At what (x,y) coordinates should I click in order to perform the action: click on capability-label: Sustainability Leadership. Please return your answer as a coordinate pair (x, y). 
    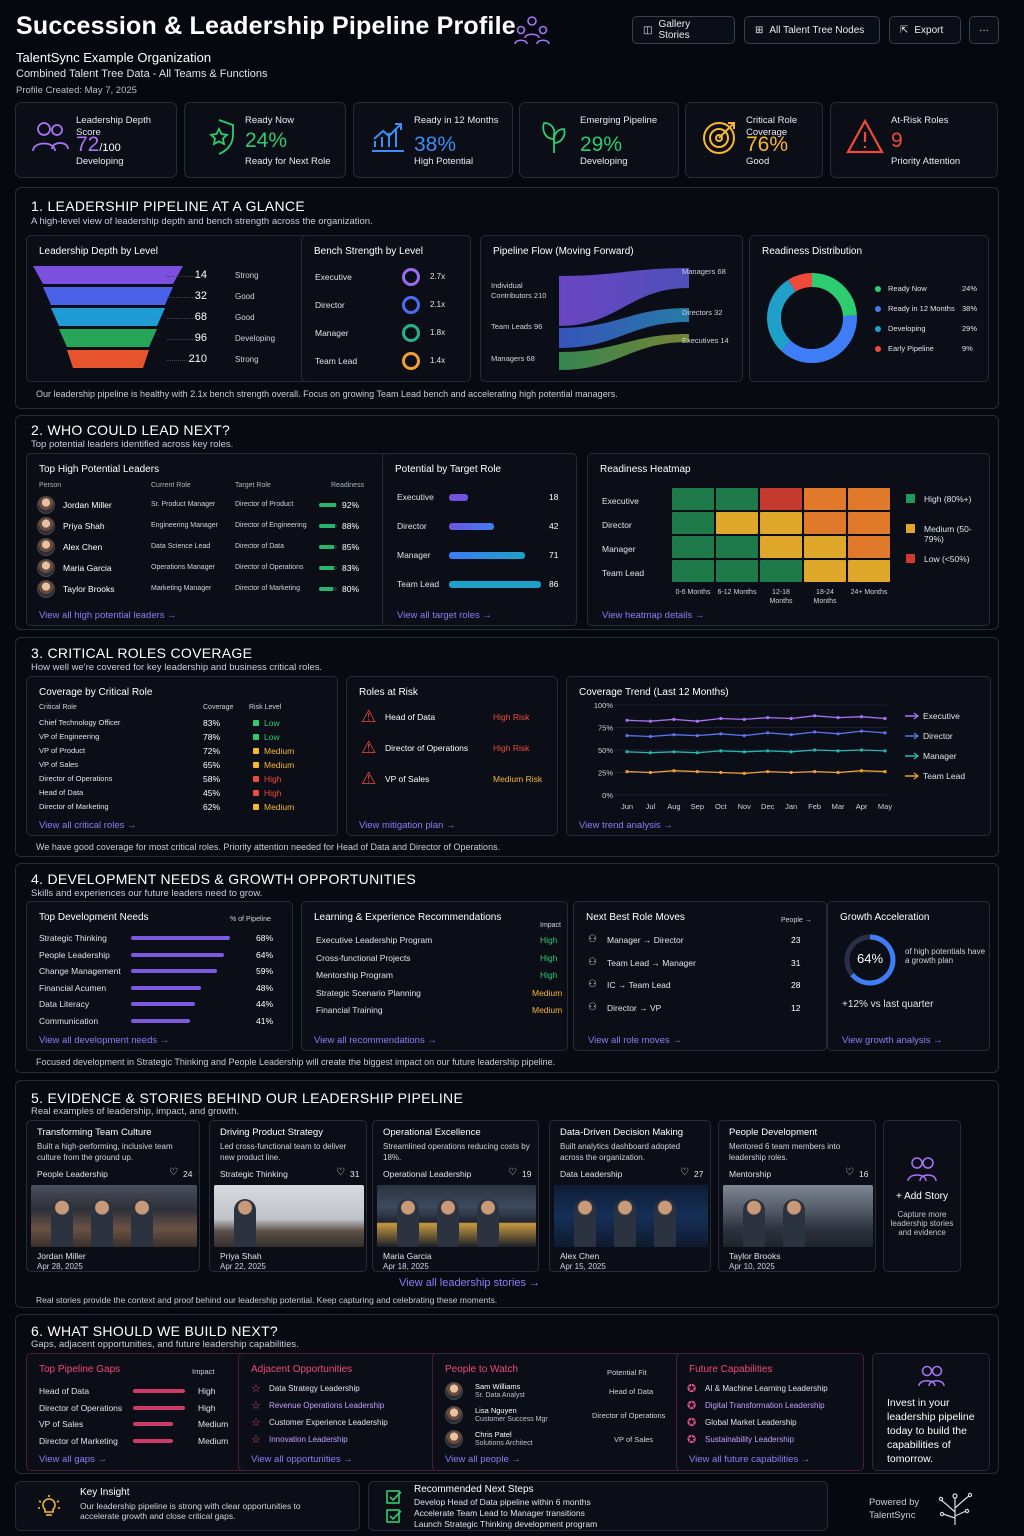
    Looking at the image, I should click on (749, 1439).